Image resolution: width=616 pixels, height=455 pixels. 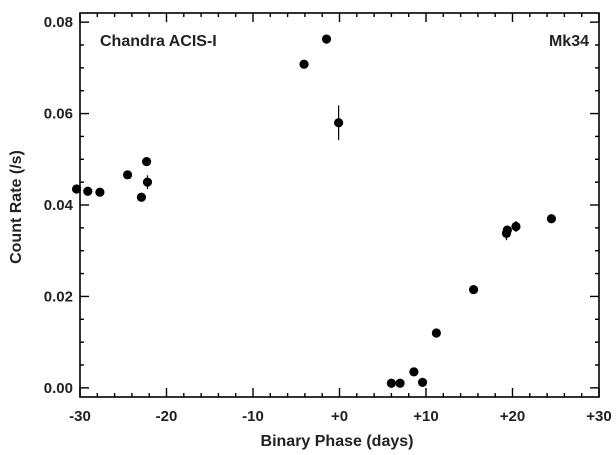 What do you see at coordinates (158, 41) in the screenshot?
I see `instrument-label: Chandra ACIS-I` at bounding box center [158, 41].